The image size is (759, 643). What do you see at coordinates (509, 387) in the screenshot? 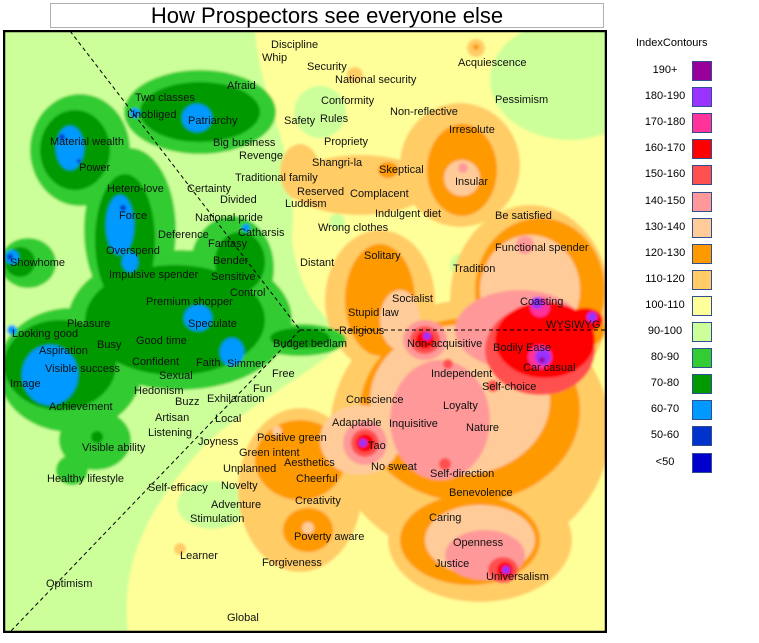
I see `term-label-self-choice: Self-choice` at bounding box center [509, 387].